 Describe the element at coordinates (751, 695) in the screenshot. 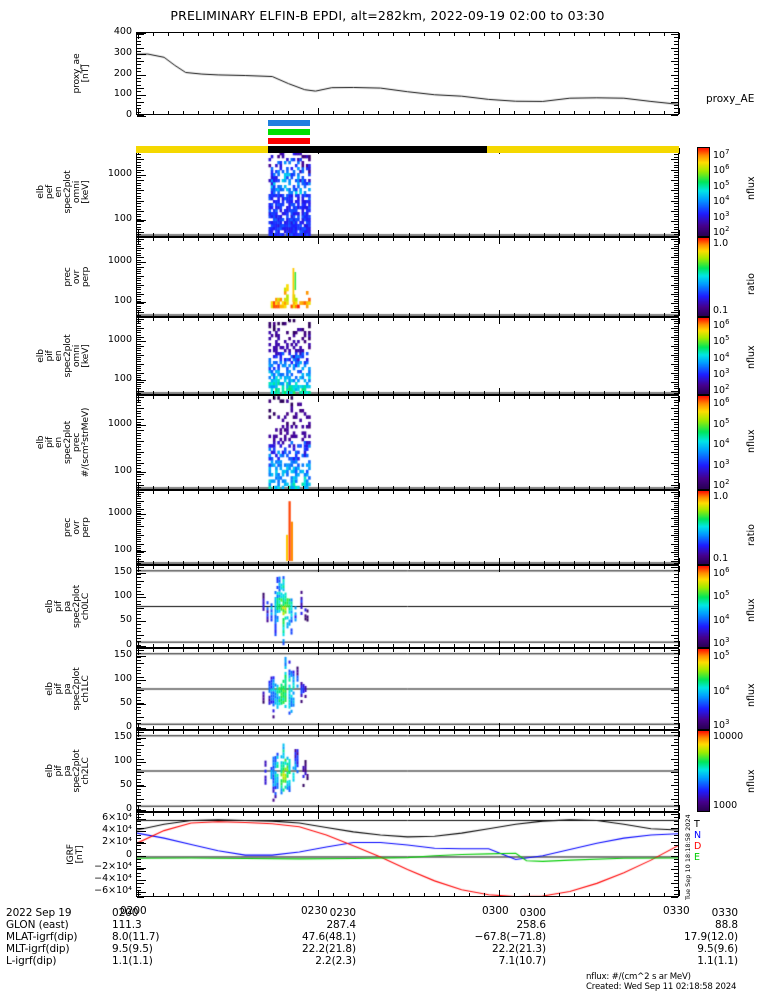

I see `colorbar-unit-pif_pa_ch1LC: nflux` at that location.